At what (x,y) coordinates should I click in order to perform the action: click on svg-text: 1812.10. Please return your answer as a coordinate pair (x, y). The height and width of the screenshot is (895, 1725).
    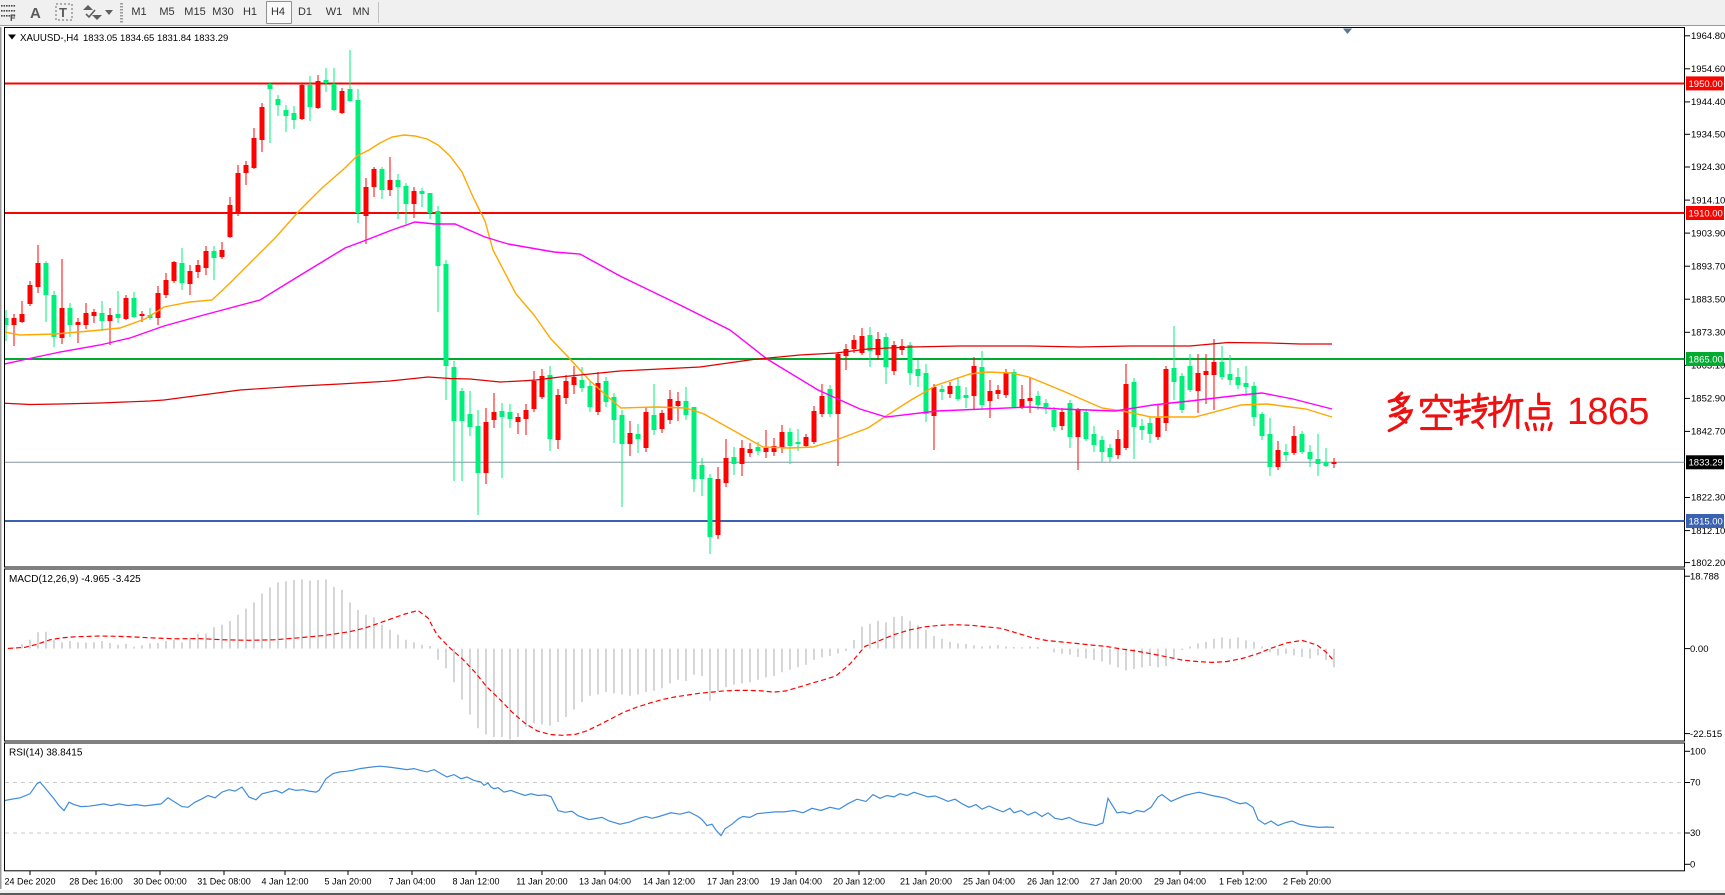
    Looking at the image, I should click on (1708, 531).